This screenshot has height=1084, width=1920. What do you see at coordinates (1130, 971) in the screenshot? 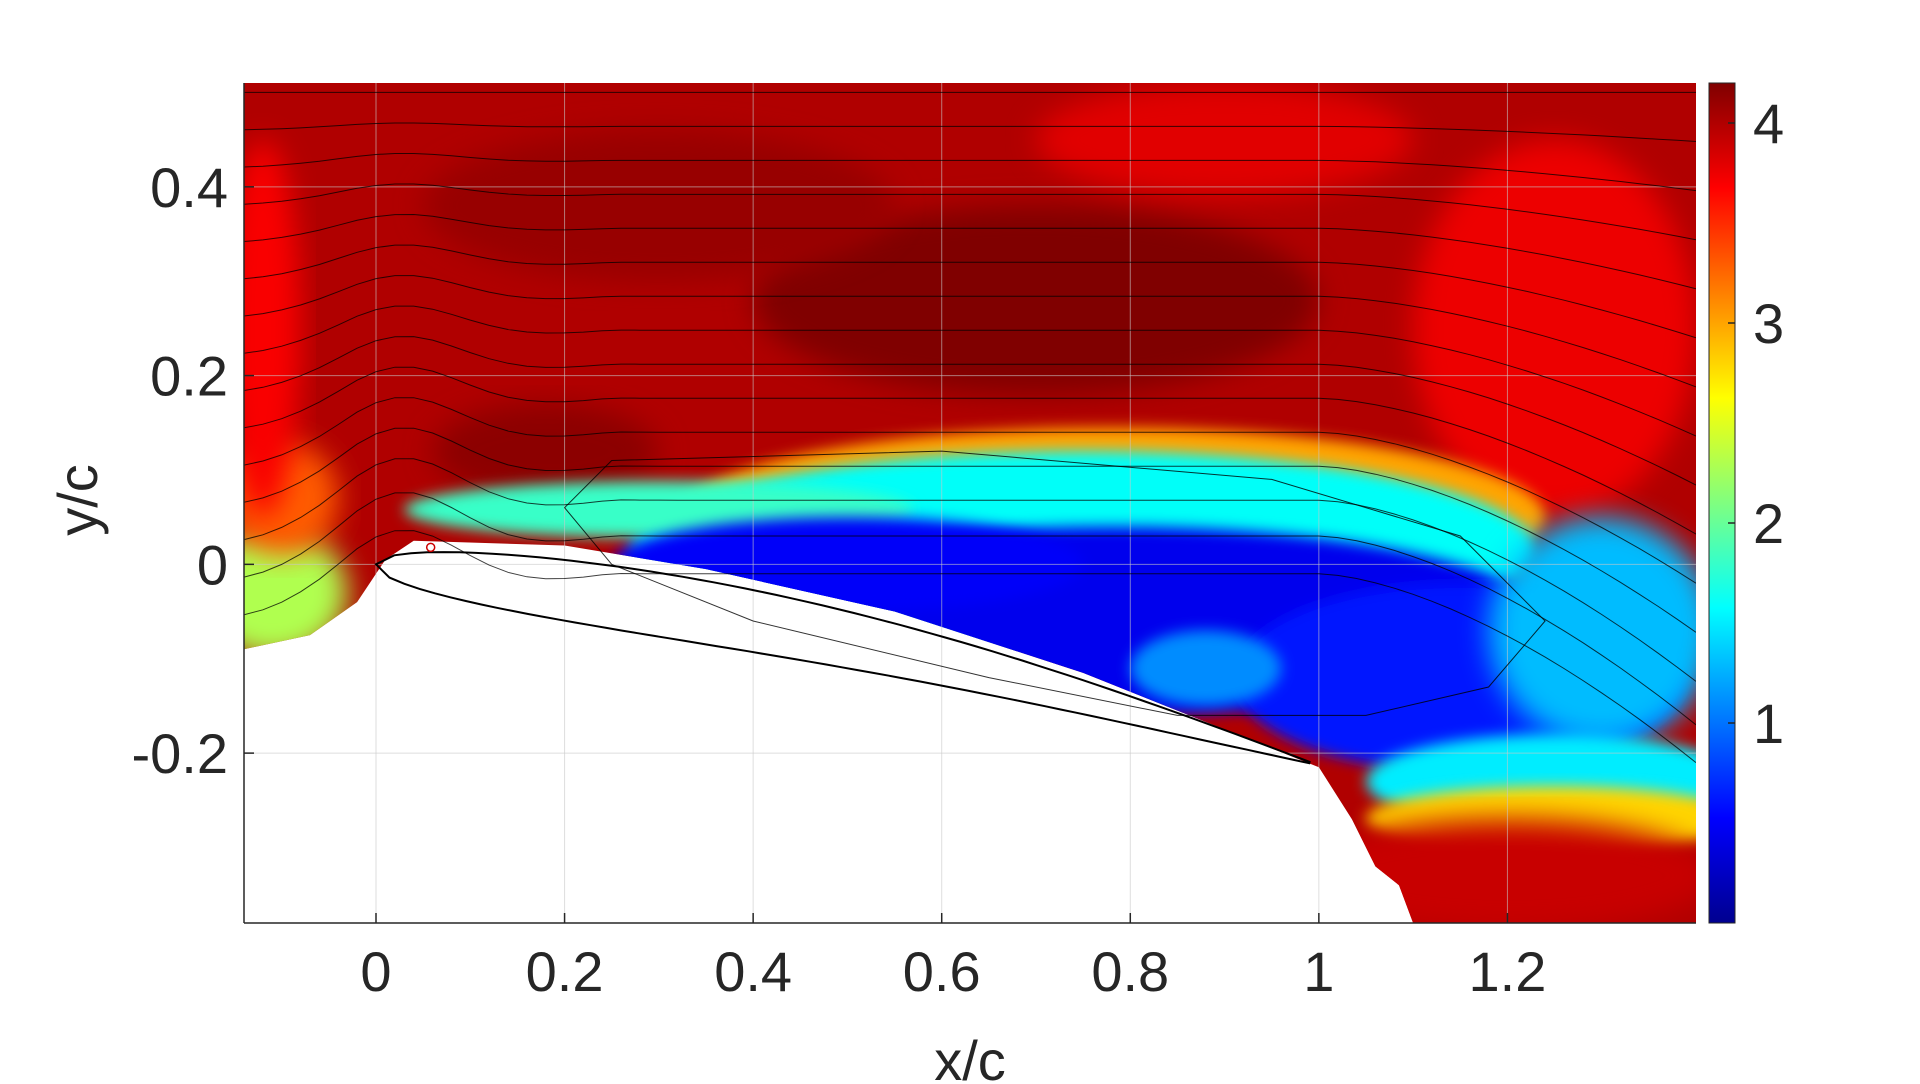
I see `x-tick-label: 0.8` at bounding box center [1130, 971].